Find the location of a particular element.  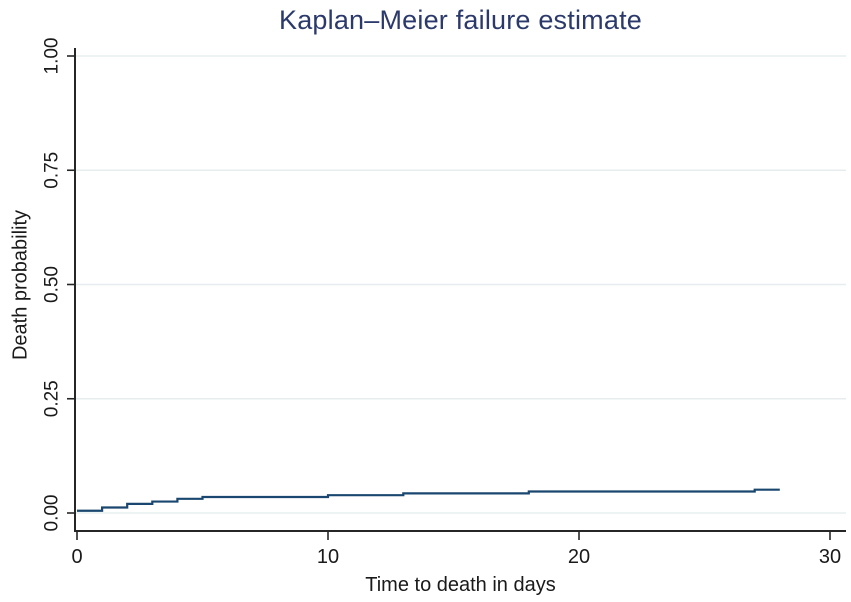

y-tick-label: 0.50 is located at coordinates (52, 284).